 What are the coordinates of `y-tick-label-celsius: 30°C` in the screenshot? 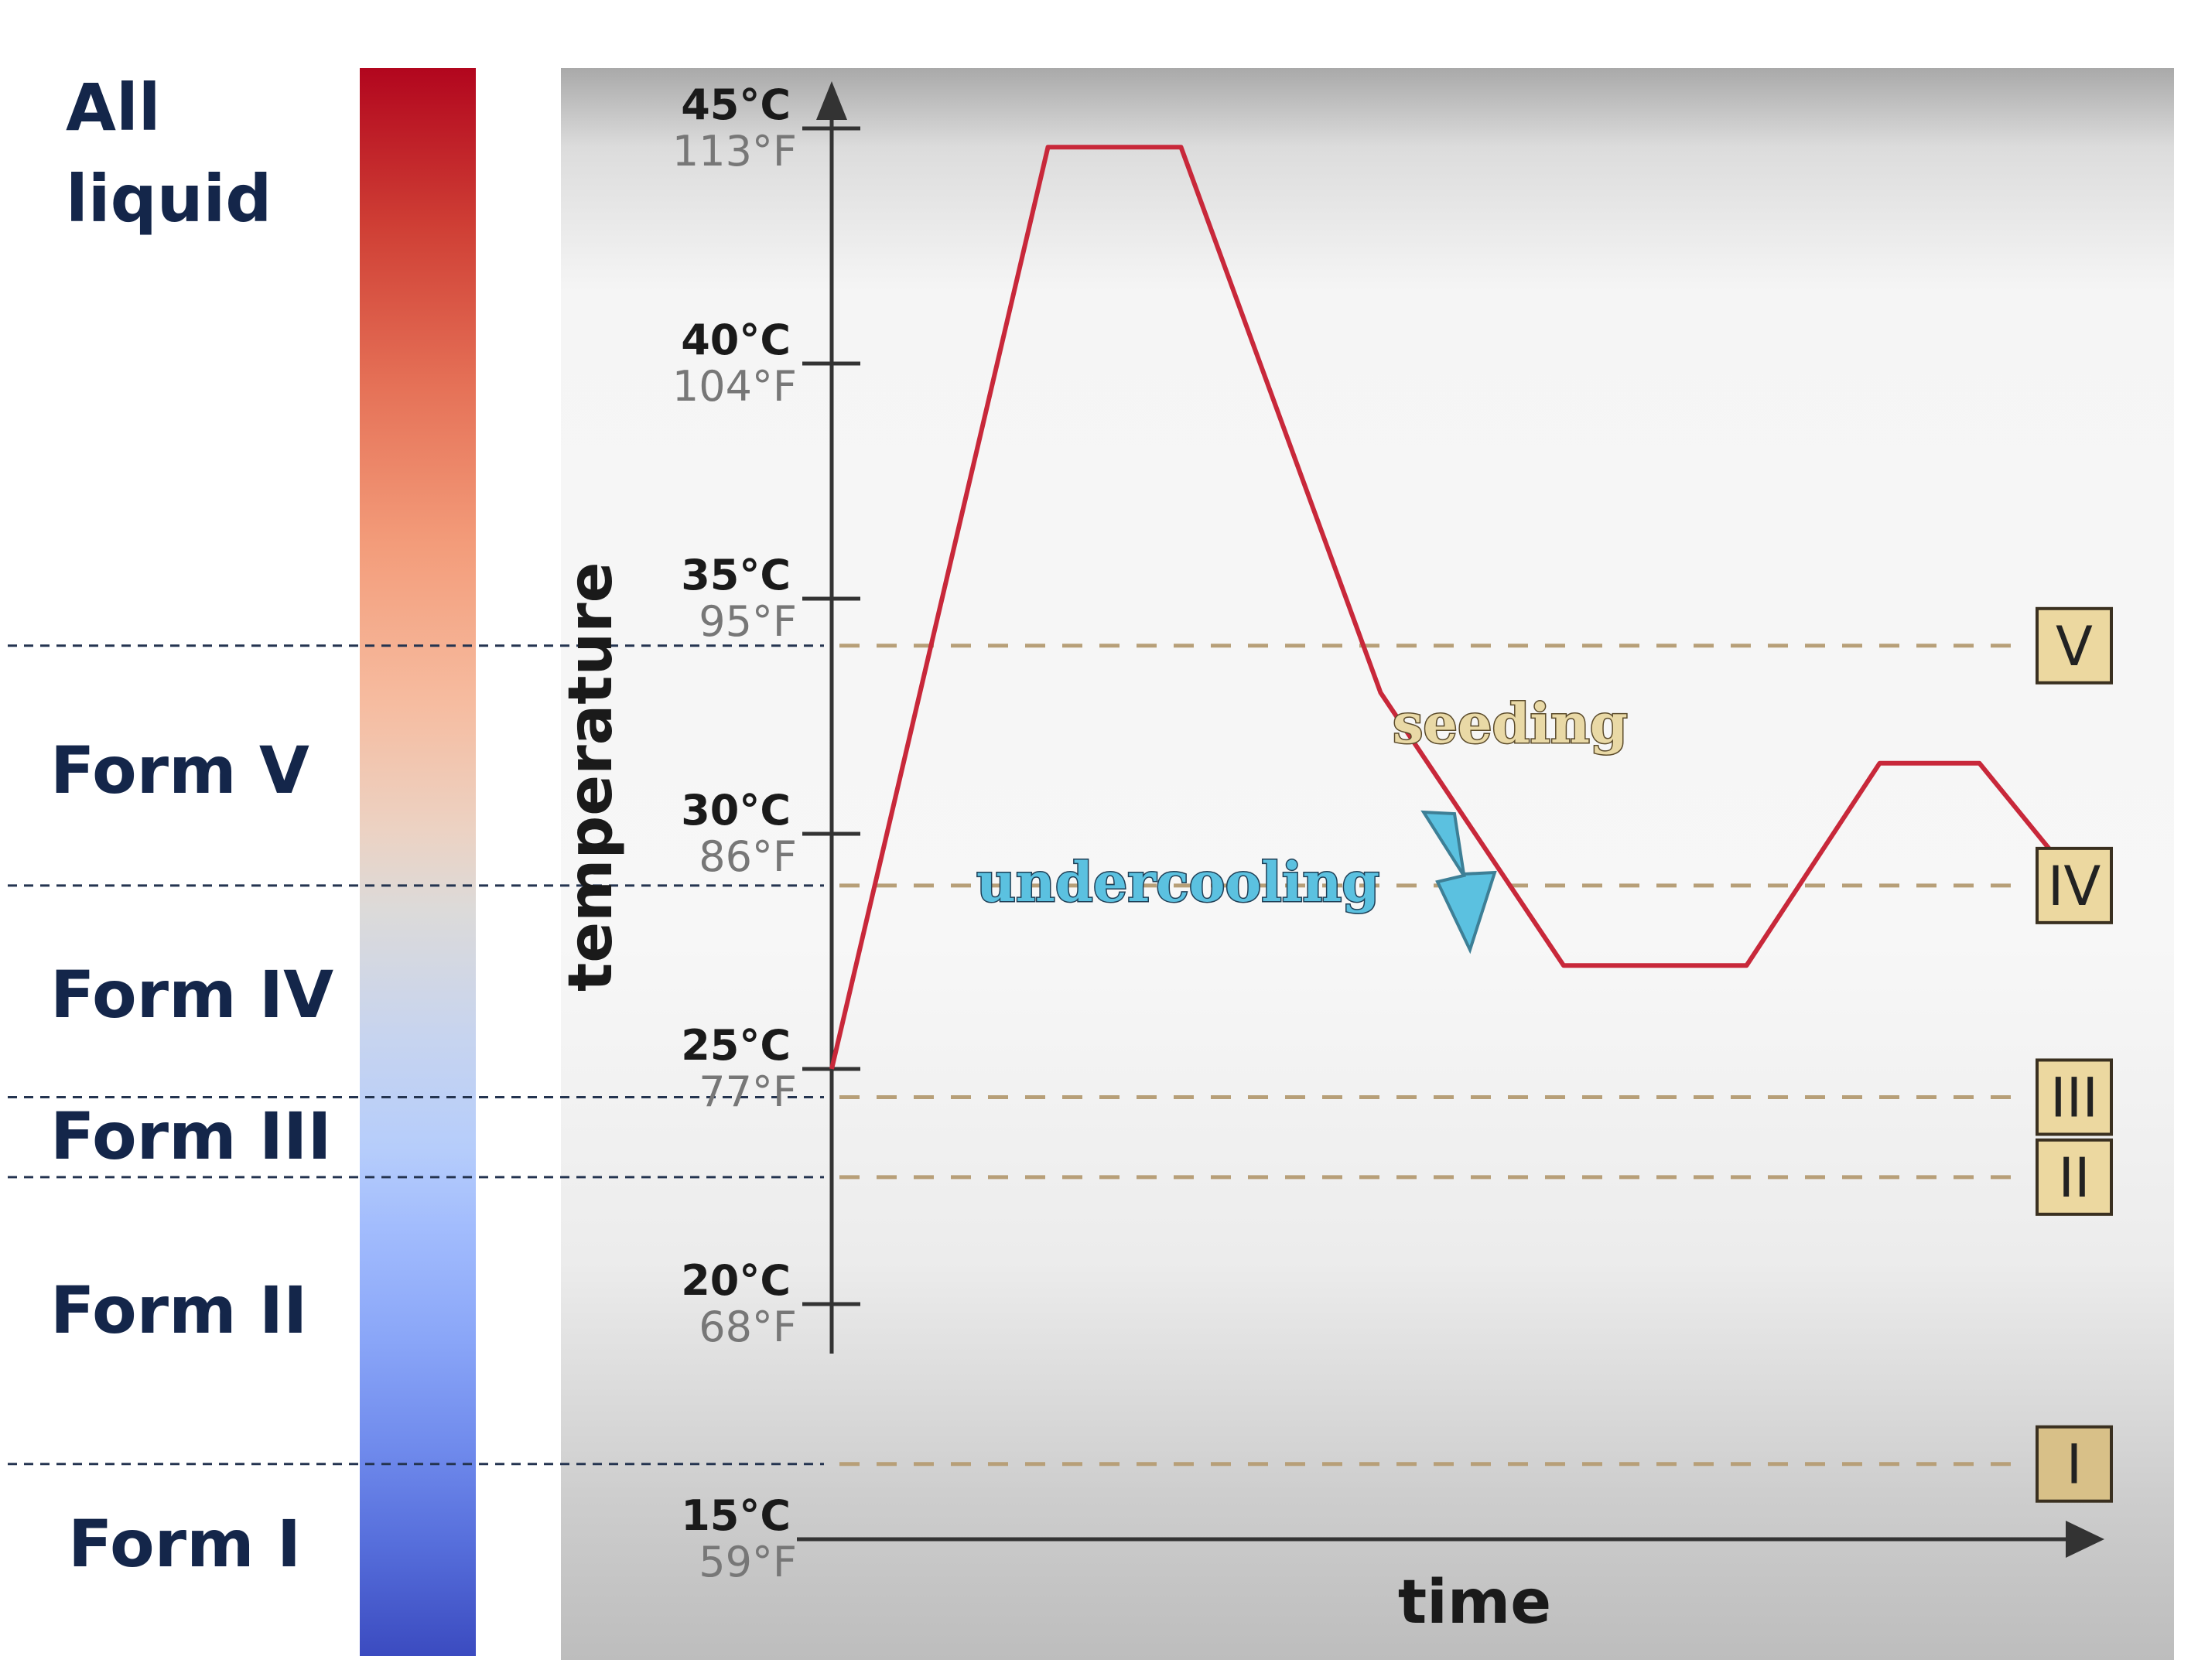 It's located at (736, 810).